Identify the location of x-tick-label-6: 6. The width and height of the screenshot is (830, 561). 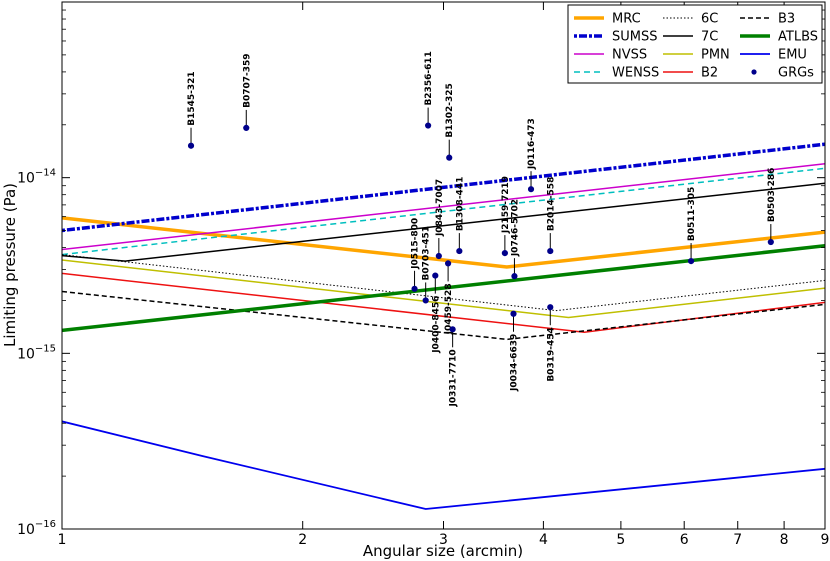
(684, 540).